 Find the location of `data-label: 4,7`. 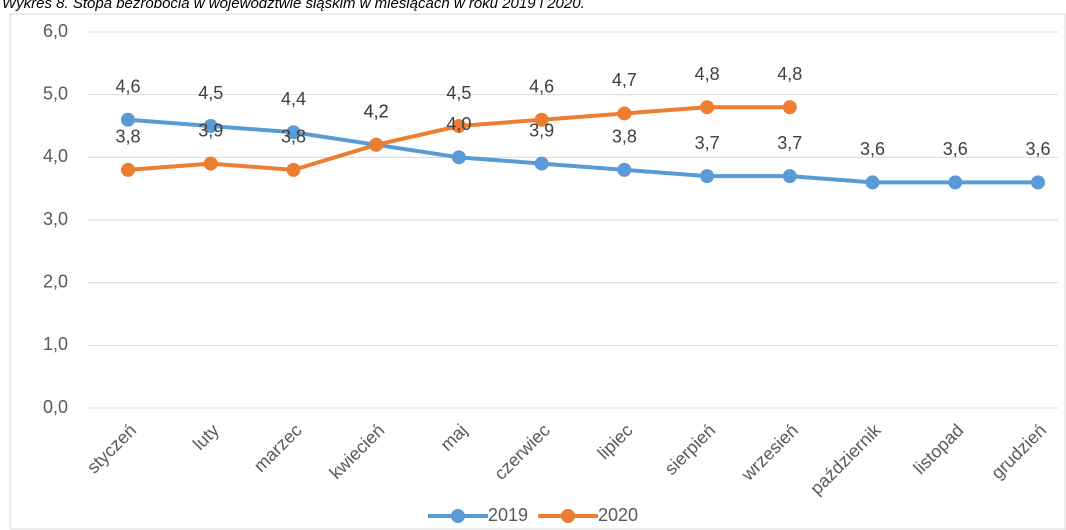

data-label: 4,7 is located at coordinates (624, 80).